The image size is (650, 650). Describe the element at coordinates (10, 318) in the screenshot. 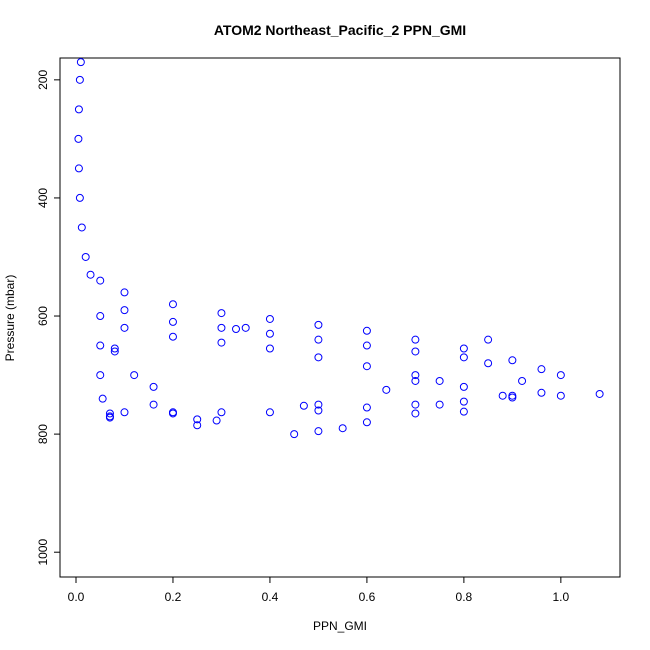

I see `y-axis-label: Pressure (mbar)` at that location.